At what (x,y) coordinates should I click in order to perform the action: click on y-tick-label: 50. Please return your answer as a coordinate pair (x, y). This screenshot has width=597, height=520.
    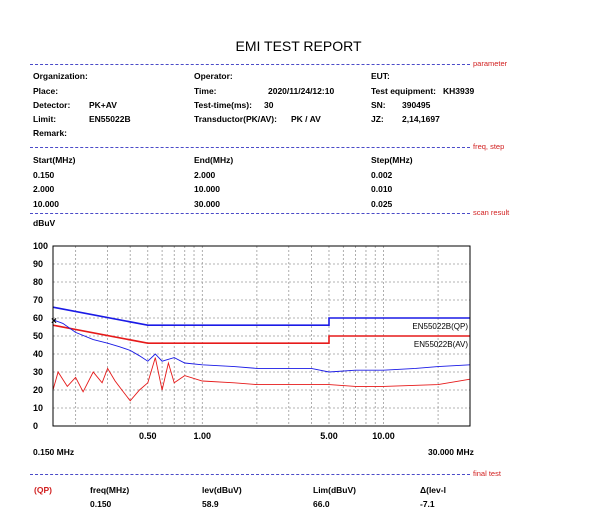
    Looking at the image, I should click on (38, 336).